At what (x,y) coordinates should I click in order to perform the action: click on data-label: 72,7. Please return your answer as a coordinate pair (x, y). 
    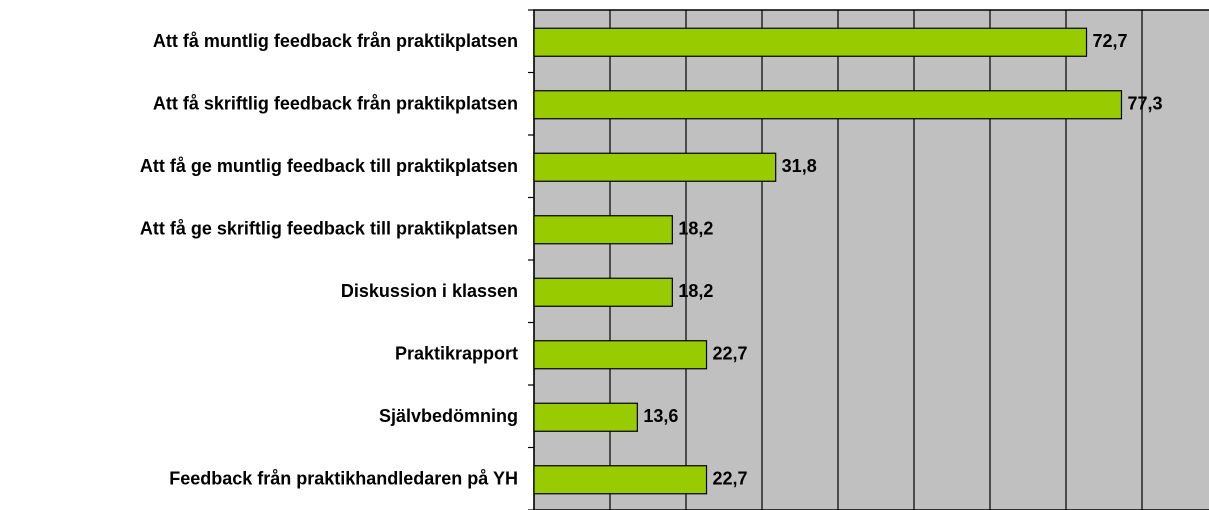
    Looking at the image, I should click on (1110, 41).